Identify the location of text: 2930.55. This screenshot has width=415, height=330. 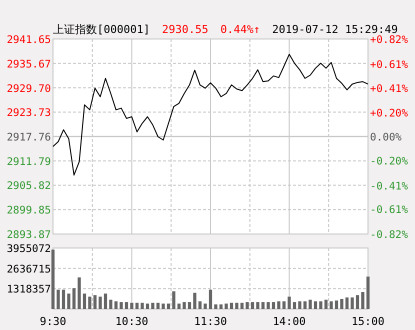
(185, 29).